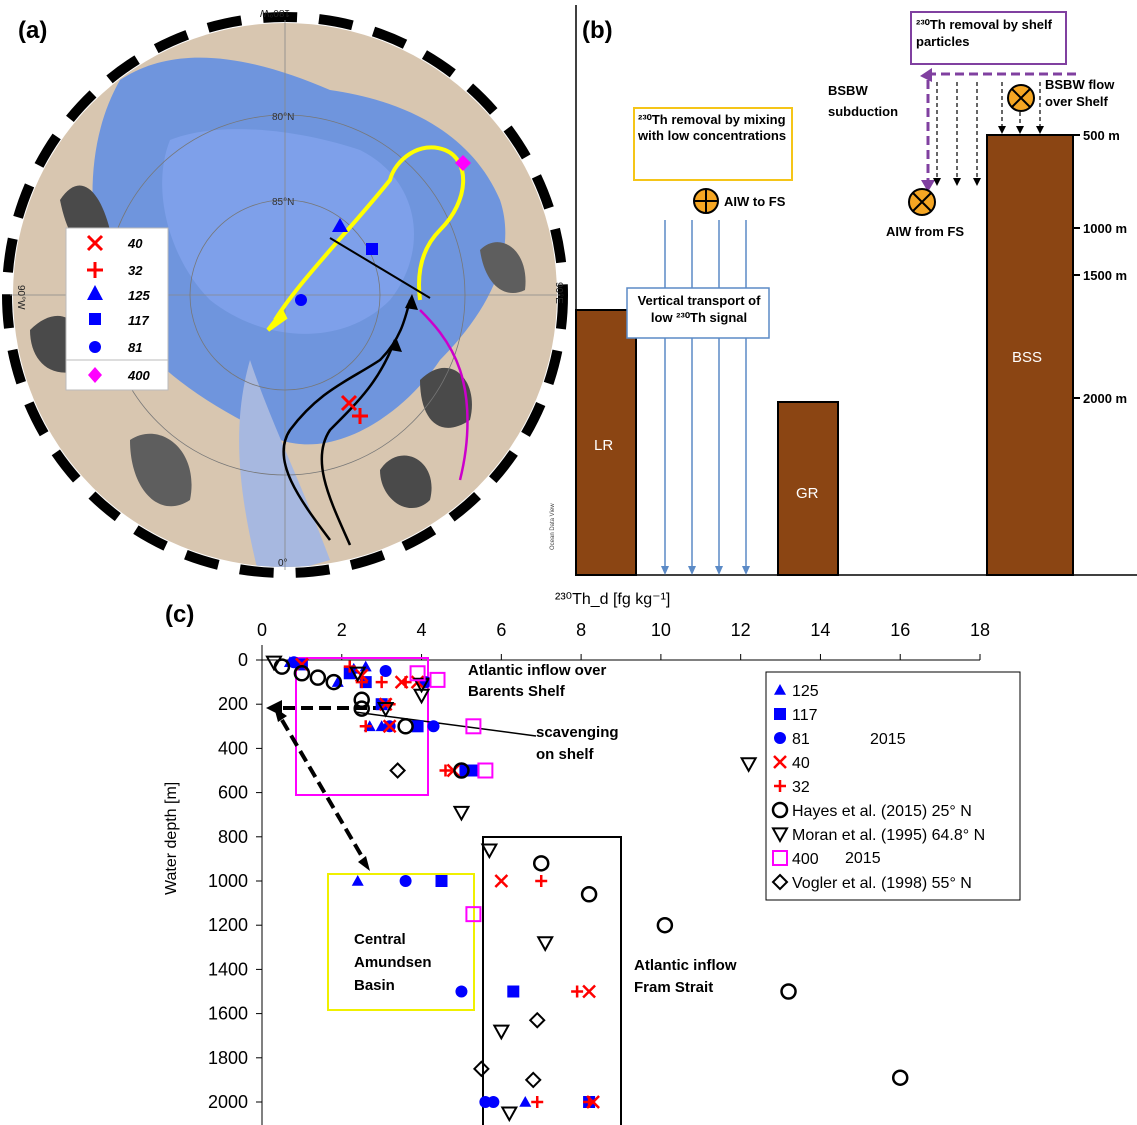 Image resolution: width=1137 pixels, height=1125 pixels. What do you see at coordinates (685, 976) in the screenshot?
I see `annotation-fram: Atlantic inflow Fram Strait` at bounding box center [685, 976].